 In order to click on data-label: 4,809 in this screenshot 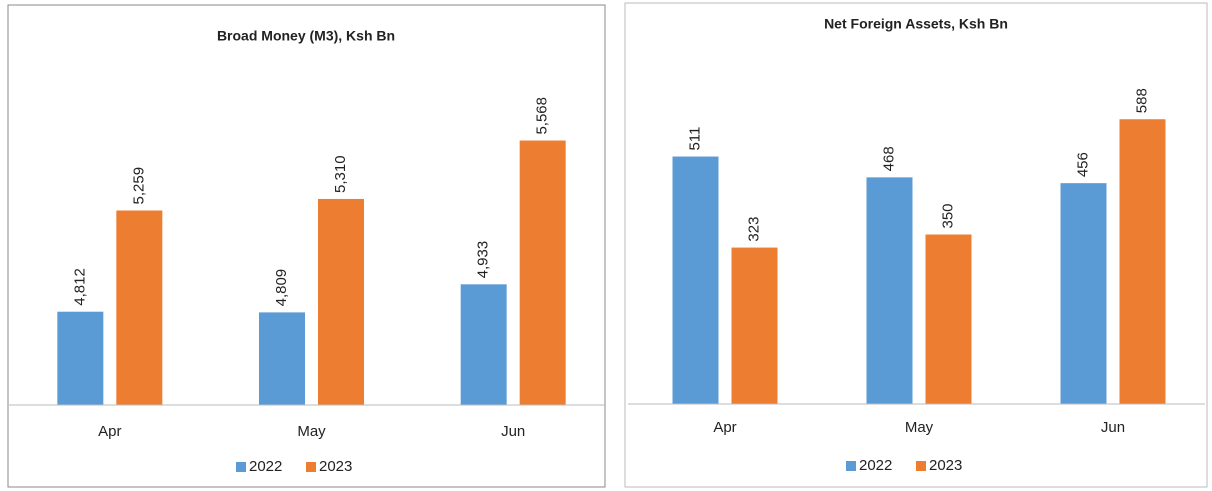, I will do `click(281, 288)`.